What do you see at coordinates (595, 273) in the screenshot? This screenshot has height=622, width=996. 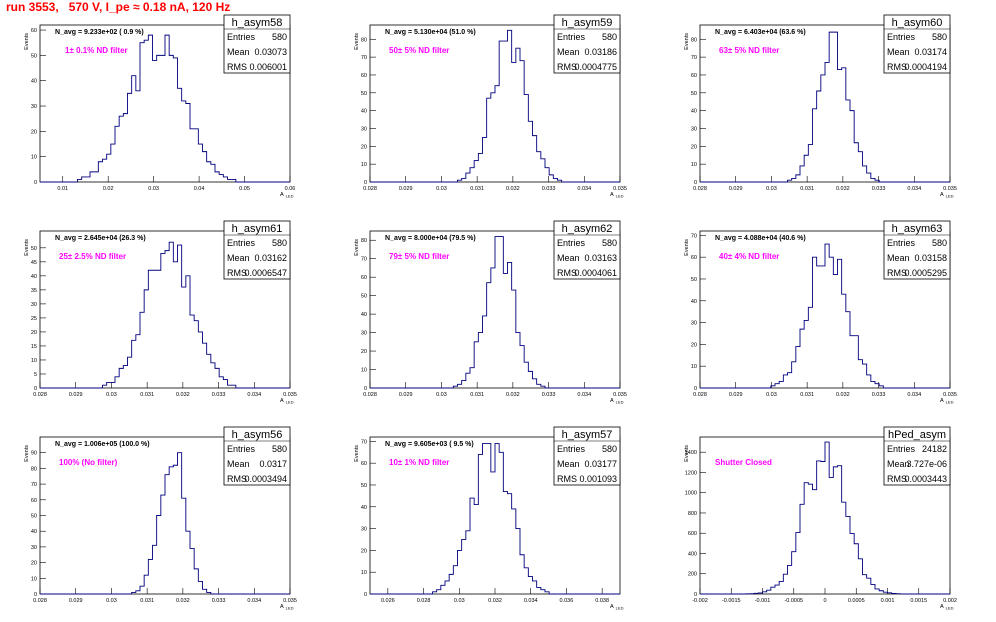 I see `stats-value: 0.0004061` at bounding box center [595, 273].